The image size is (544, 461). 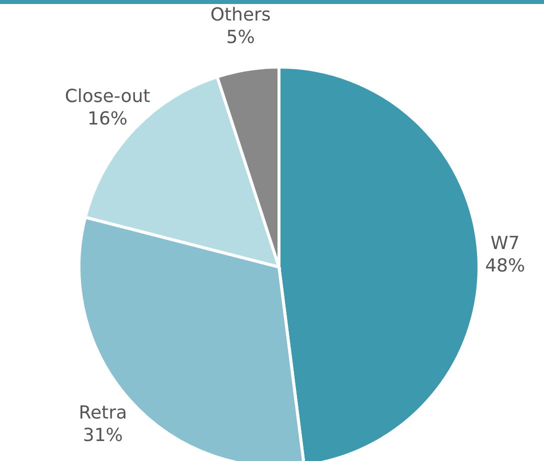 I want to click on slice-label: Close-out, so click(x=107, y=97).